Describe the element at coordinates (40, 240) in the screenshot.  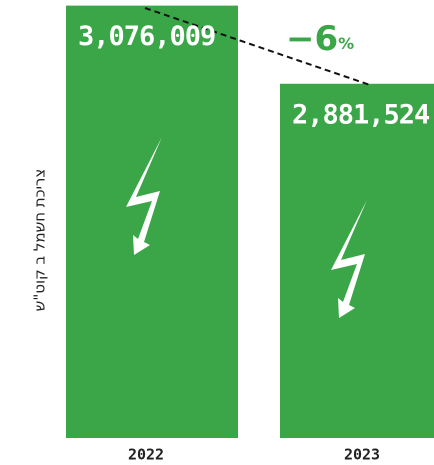
I see `y-axis-label: צריכת חשמל ב קוט"ש` at that location.